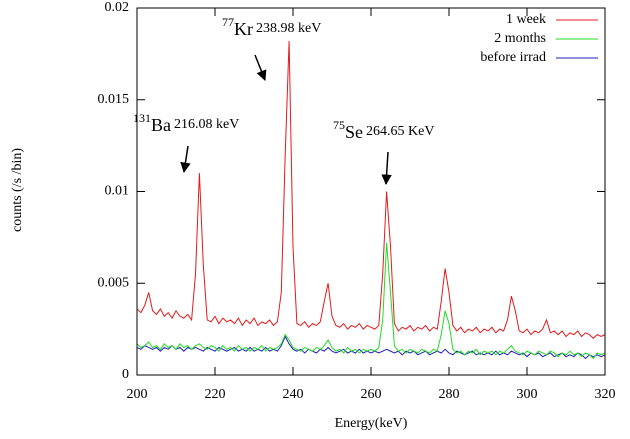 This screenshot has width=630, height=439. Describe the element at coordinates (114, 99) in the screenshot. I see `y-tick-label: 0.015` at that location.